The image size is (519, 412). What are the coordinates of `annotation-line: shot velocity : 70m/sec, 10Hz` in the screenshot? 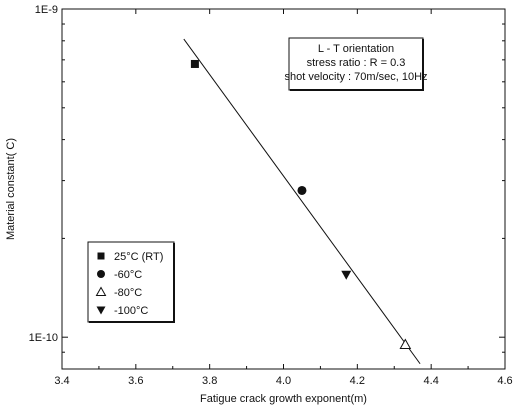 It's located at (355, 77).